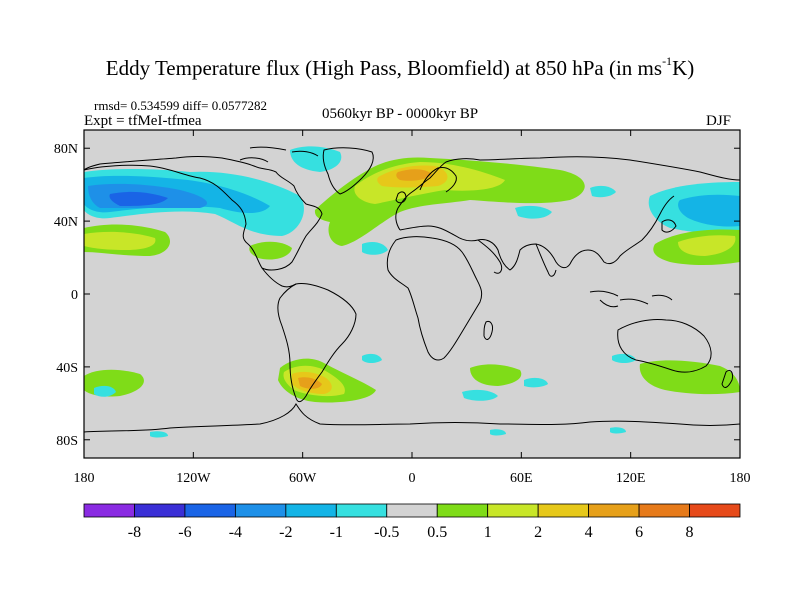 The image size is (800, 600). What do you see at coordinates (401, 197) in the screenshot?
I see `coast-british-isles` at bounding box center [401, 197].